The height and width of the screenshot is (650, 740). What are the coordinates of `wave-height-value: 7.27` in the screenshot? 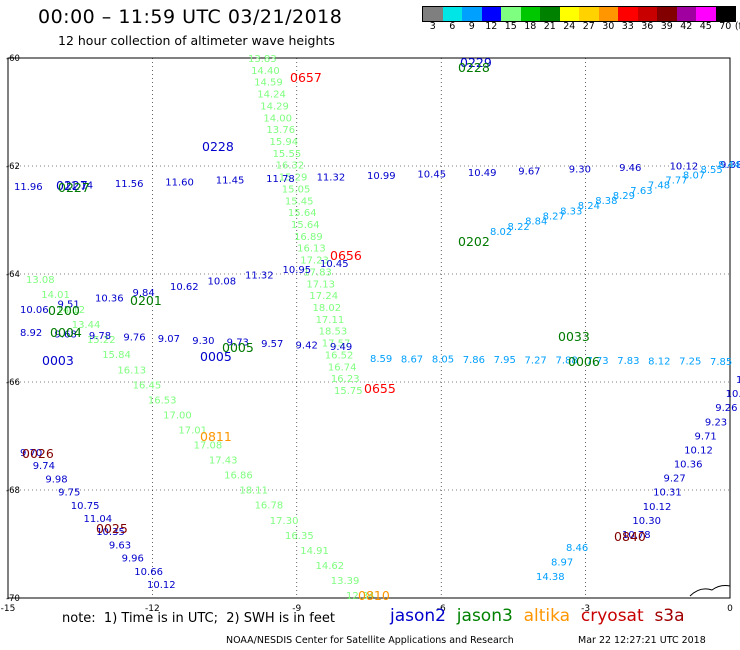 It's located at (536, 360).